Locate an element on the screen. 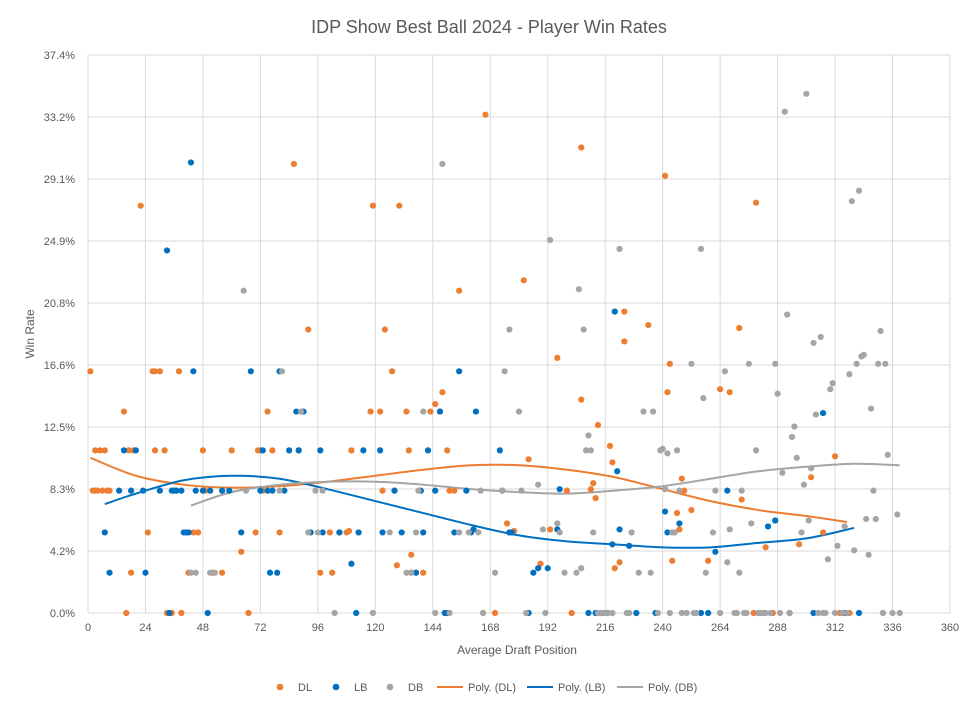  legend: DL LB DB Poly. (DL) Poly. (LB) Poly. (DB) is located at coordinates (486, 688).